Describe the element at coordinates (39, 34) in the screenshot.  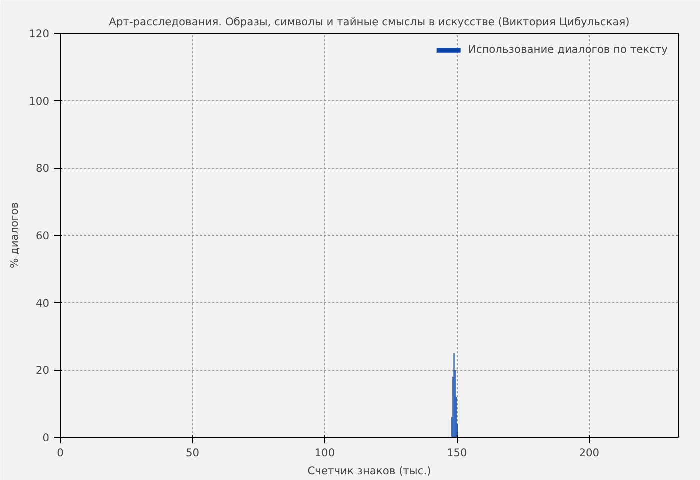
I see `y-tick-label: 120` at that location.